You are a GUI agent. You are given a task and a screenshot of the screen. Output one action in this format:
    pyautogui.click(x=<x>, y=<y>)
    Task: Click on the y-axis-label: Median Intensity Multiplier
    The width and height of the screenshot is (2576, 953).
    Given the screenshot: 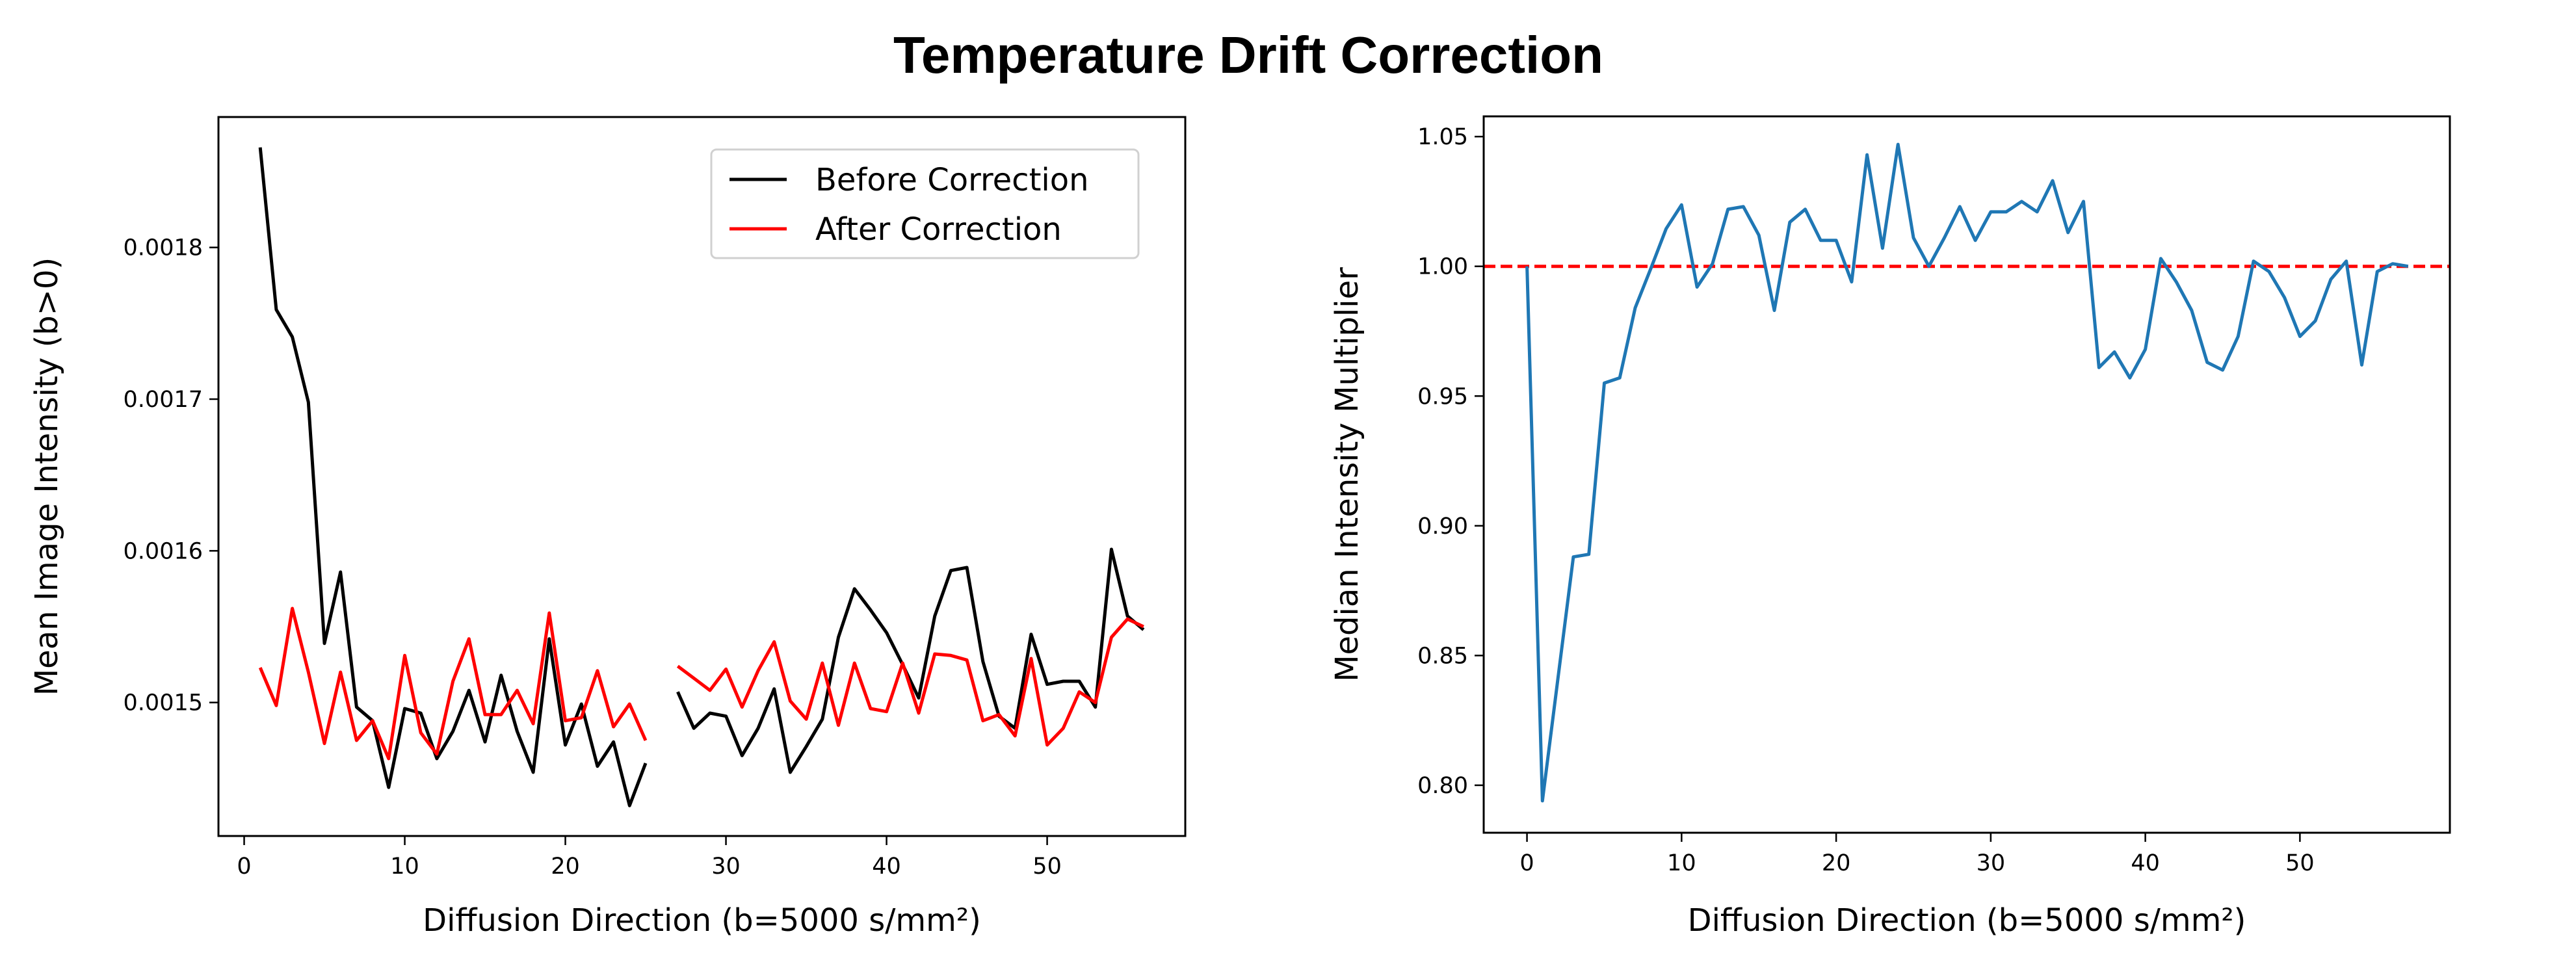 What is the action you would take?
    pyautogui.click(x=1347, y=474)
    